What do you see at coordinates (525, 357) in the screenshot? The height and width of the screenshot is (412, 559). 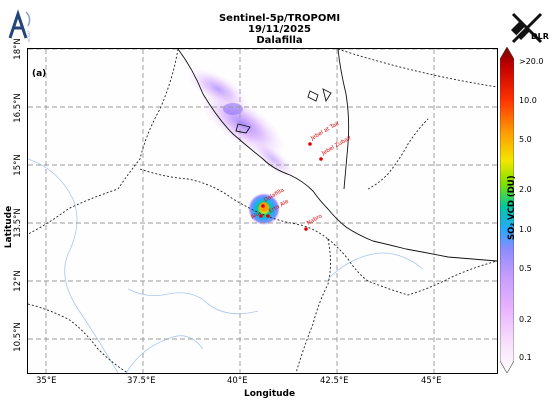 I see `colorbar-tick-0-1: 0.1` at bounding box center [525, 357].